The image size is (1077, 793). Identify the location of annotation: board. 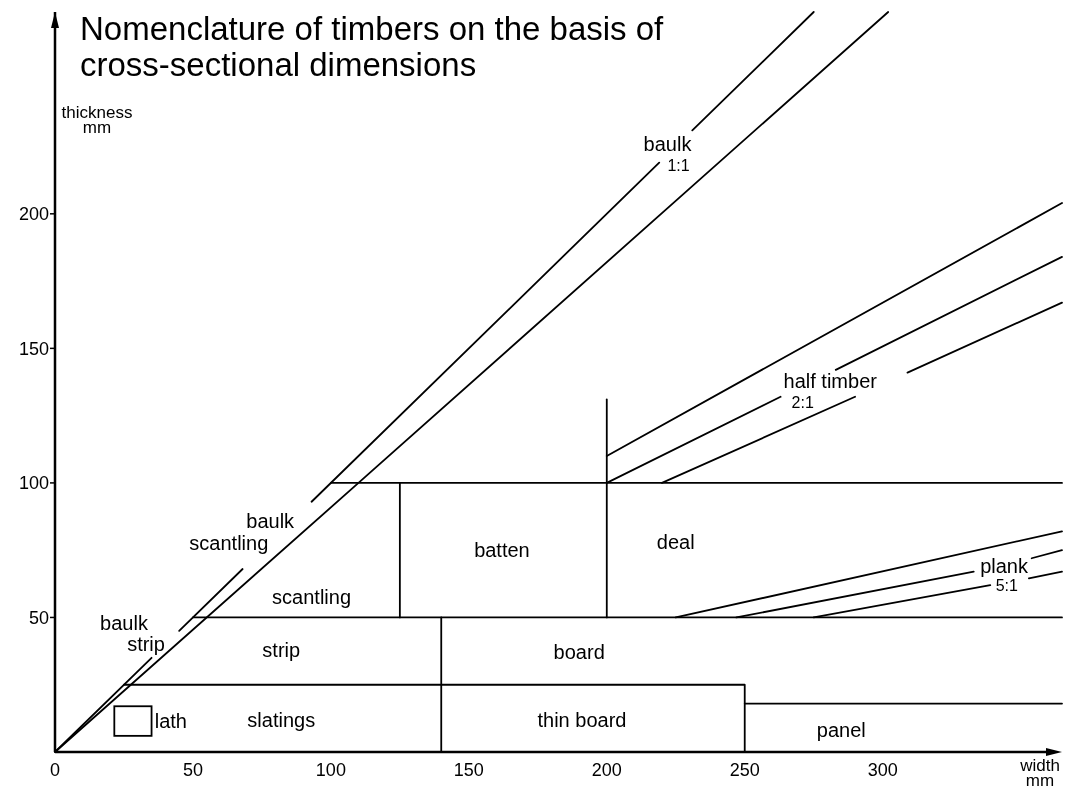
(579, 652).